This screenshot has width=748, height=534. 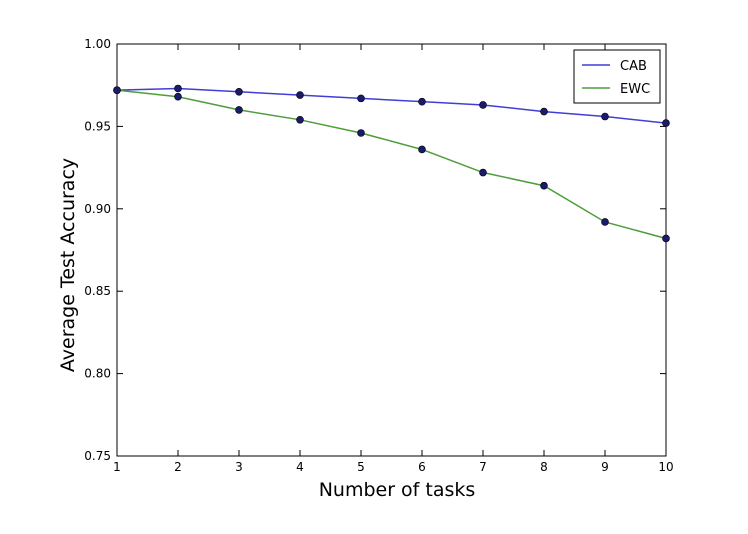 I want to click on legend-box, so click(x=617, y=76).